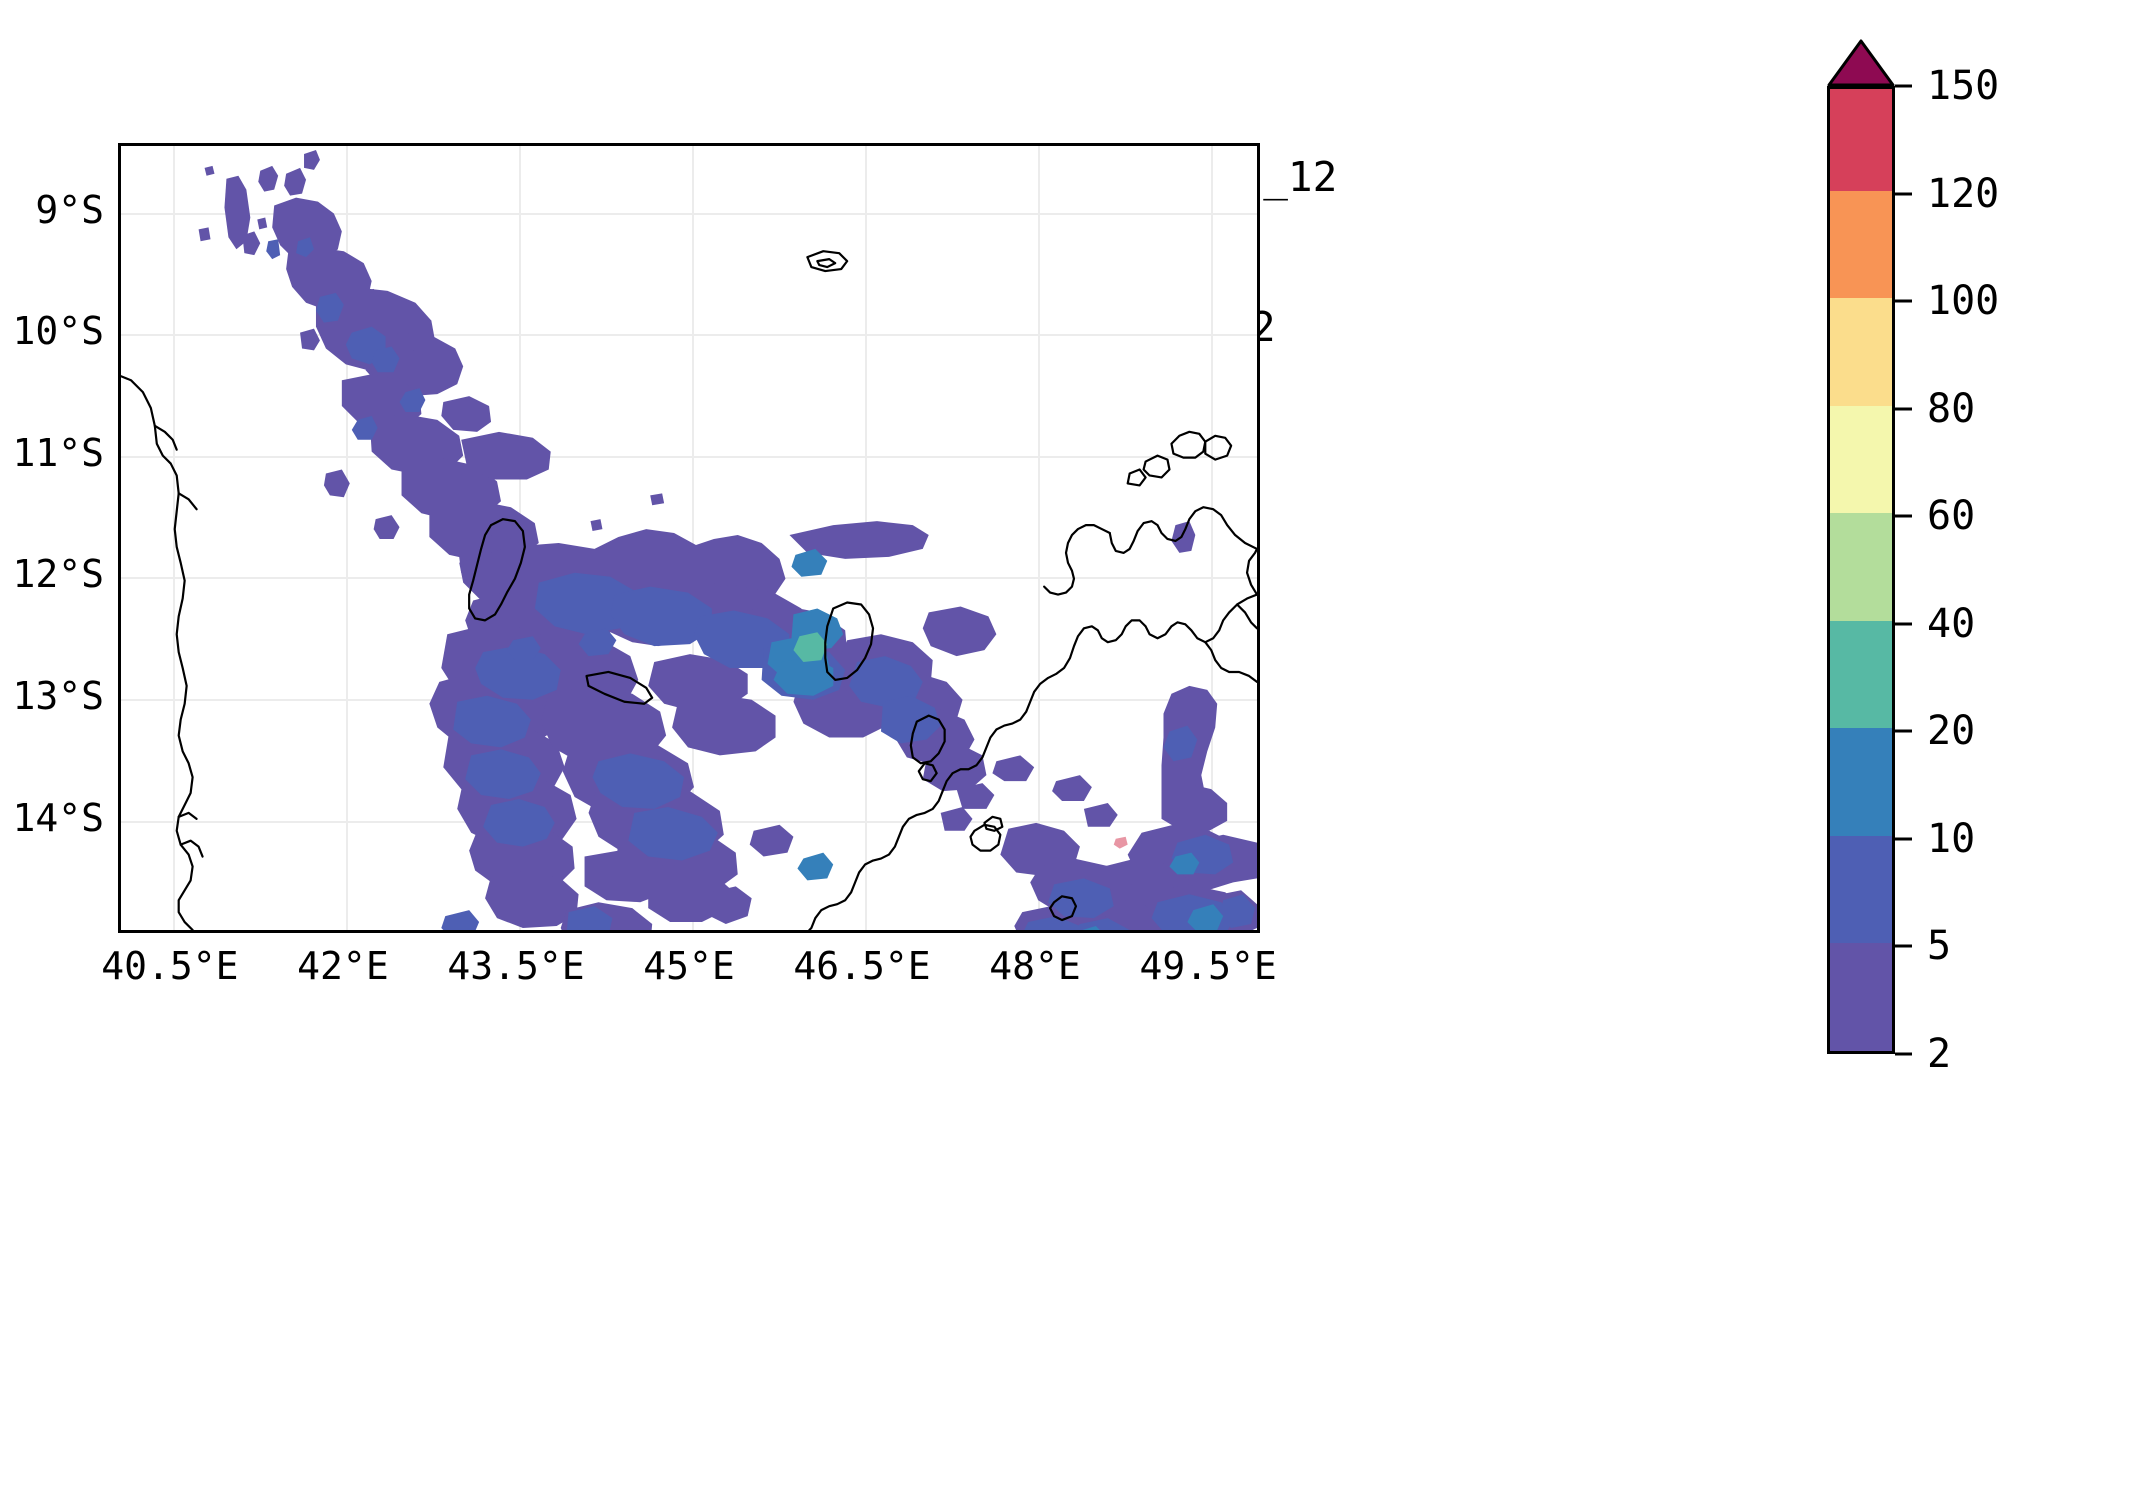 The height and width of the screenshot is (1500, 2142). What do you see at coordinates (1963, 86) in the screenshot?
I see `colorbar-tick-label-150: 150` at bounding box center [1963, 86].